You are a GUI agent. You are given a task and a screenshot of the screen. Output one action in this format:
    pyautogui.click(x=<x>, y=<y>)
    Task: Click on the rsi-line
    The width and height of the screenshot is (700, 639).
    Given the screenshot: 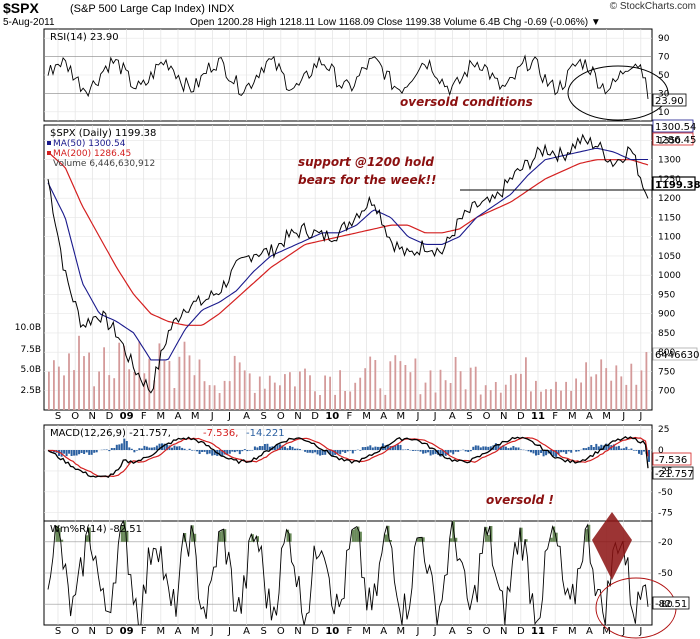 What is the action you would take?
    pyautogui.click(x=348, y=77)
    